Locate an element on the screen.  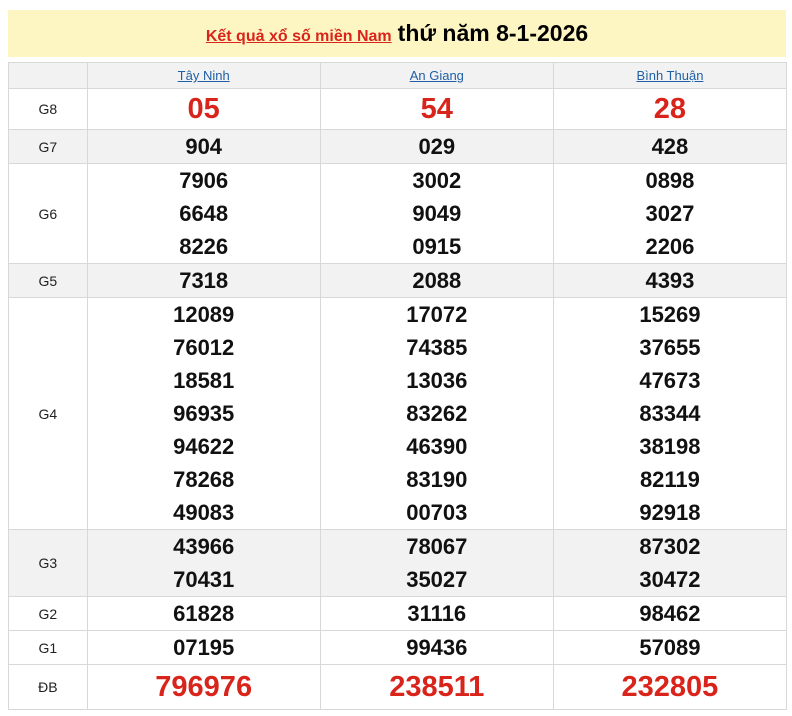
prize-number: 94622 is located at coordinates (204, 446).